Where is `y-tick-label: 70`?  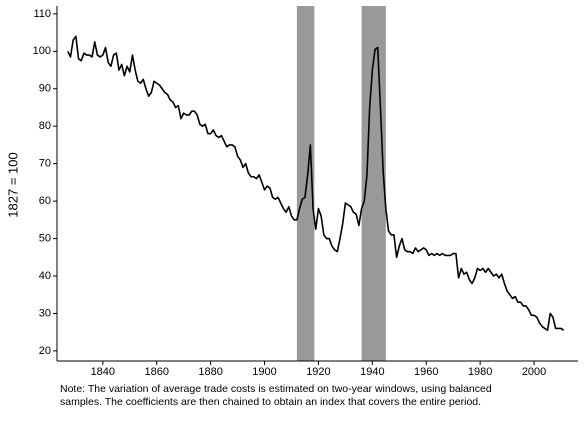 y-tick-label: 70 is located at coordinates (45, 164).